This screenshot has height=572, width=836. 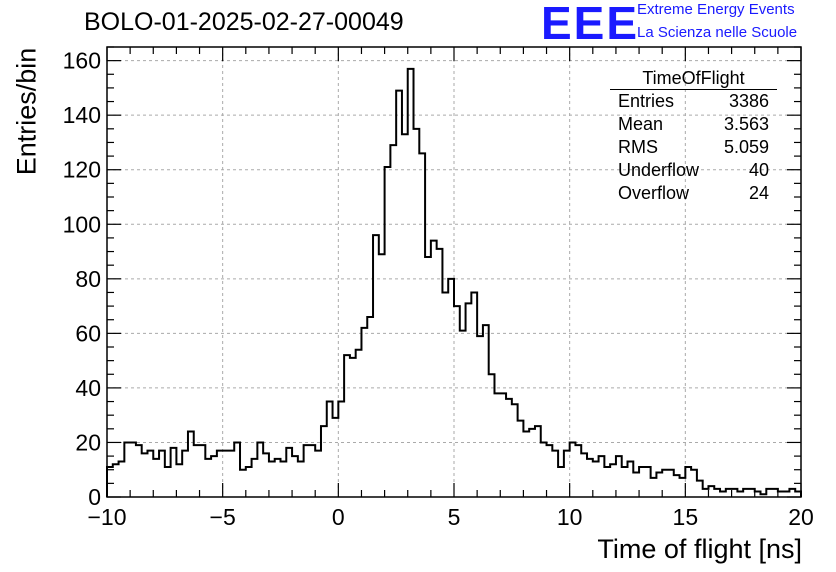 I want to click on x-tick-label: 0, so click(x=338, y=517).